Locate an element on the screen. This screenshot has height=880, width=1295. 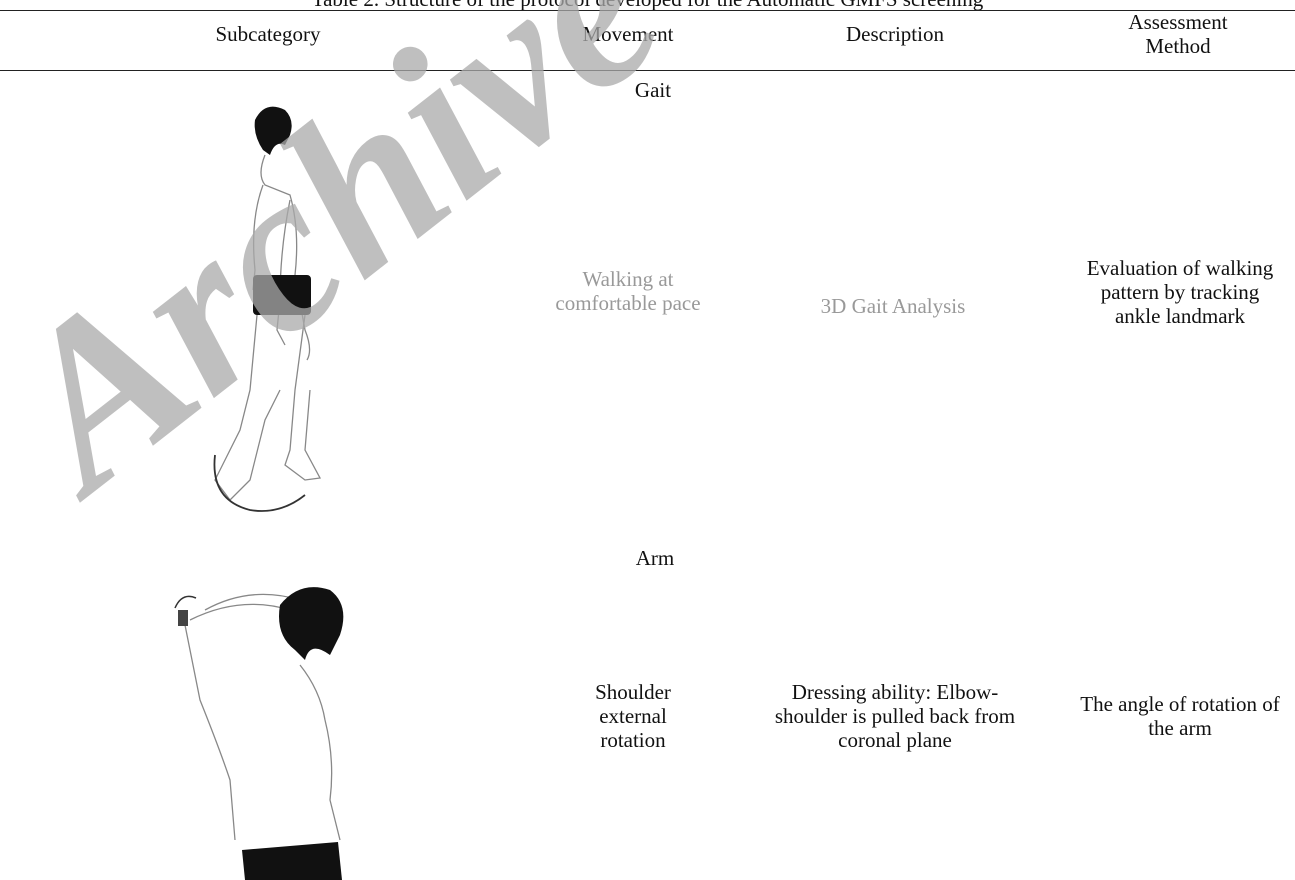
top-rule is located at coordinates (647, 10).